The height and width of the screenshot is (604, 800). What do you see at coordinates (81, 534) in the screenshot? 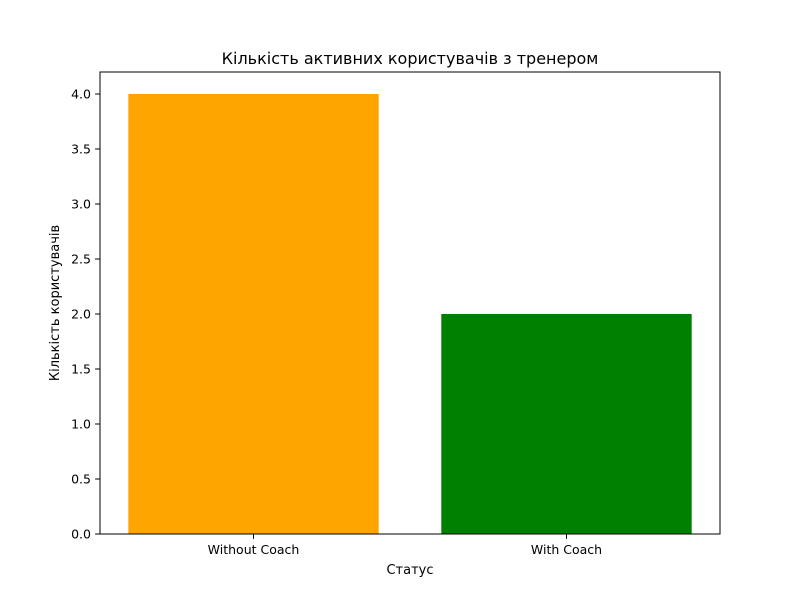
I see `y-tick-label: 0.0` at bounding box center [81, 534].